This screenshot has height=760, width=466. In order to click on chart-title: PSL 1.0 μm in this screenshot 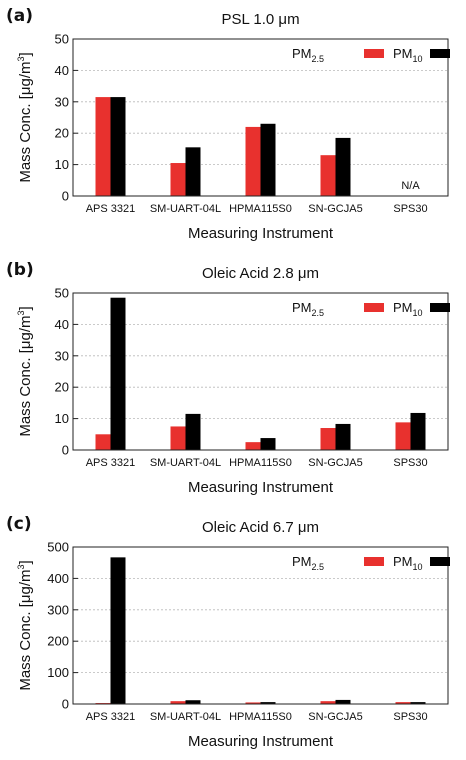, I will do `click(260, 19)`.